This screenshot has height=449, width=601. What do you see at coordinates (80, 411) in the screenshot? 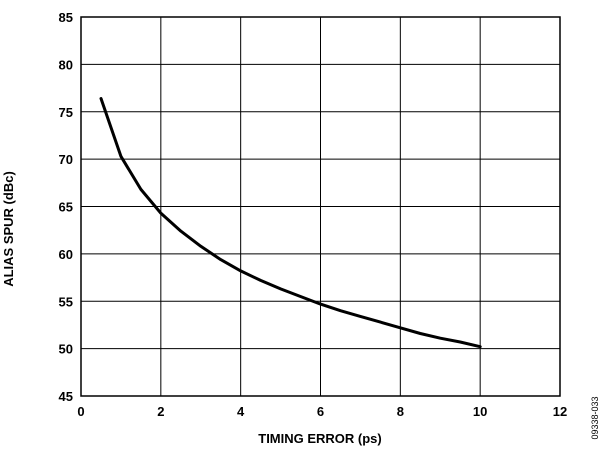
I see `x-tick-label: 0` at bounding box center [80, 411].